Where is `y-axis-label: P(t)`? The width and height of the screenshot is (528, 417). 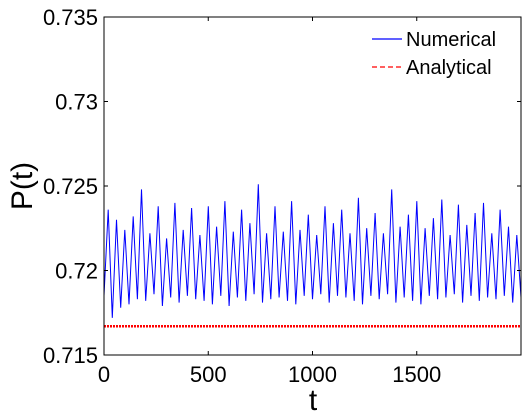 y-axis-label: P(t) is located at coordinates (22, 186).